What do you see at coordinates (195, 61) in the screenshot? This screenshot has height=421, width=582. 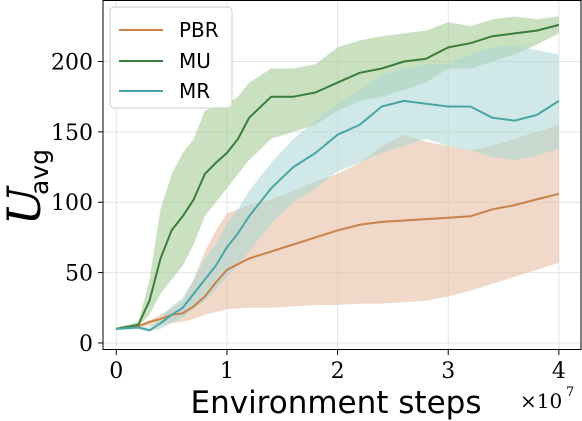 I see `legend-label-mu: MU` at bounding box center [195, 61].